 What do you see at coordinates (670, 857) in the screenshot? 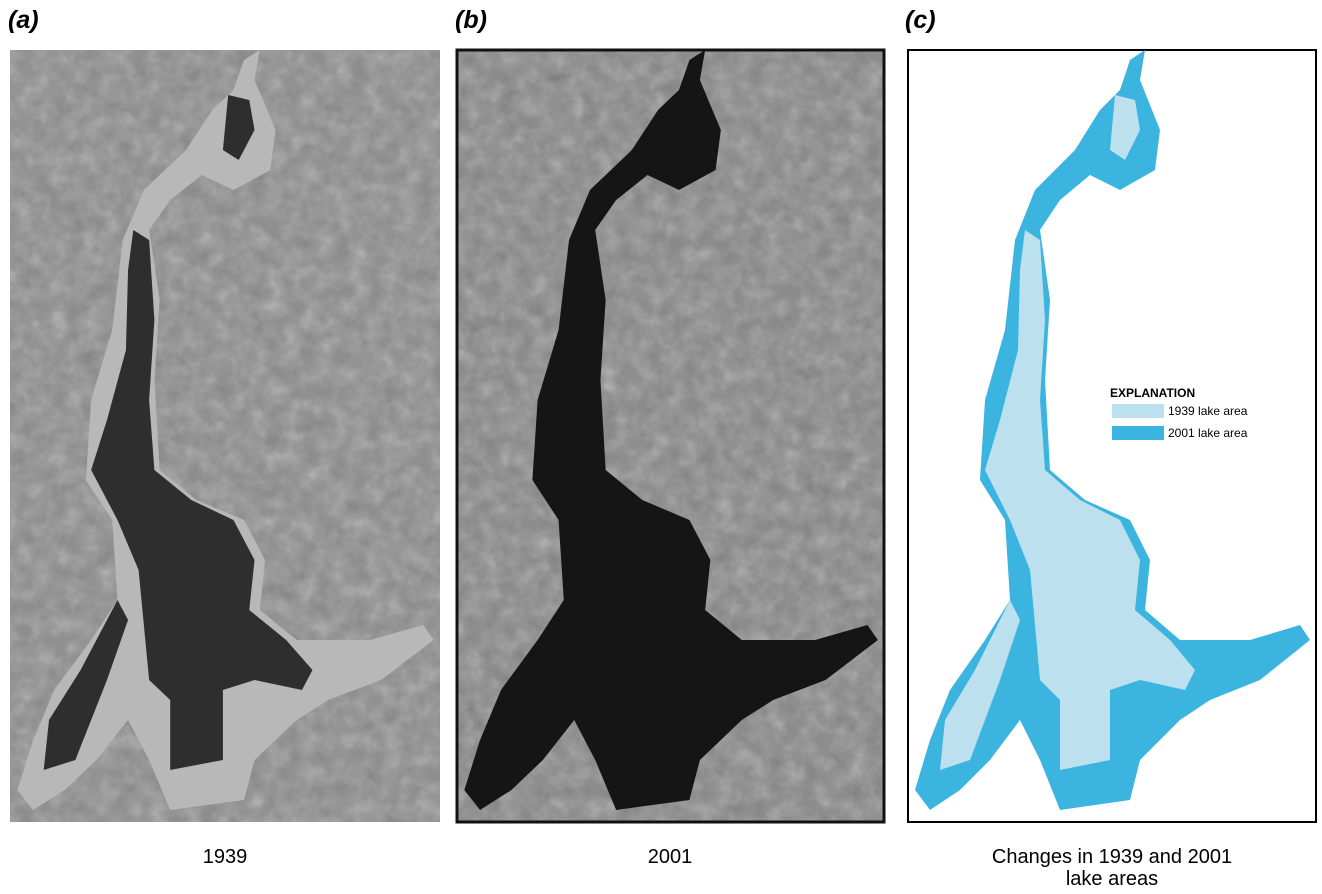
I see `caption: 2001` at bounding box center [670, 857].